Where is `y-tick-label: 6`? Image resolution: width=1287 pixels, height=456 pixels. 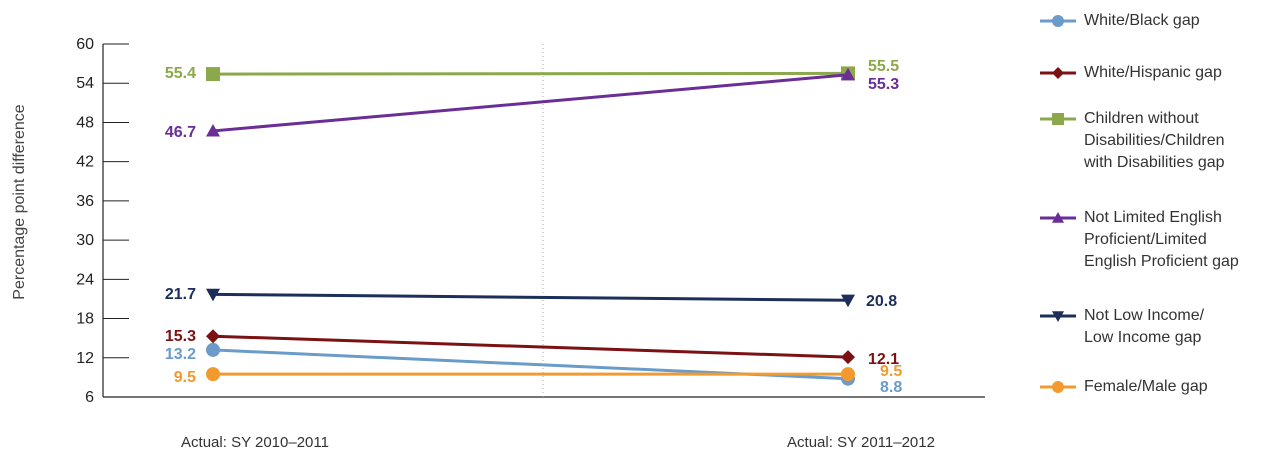
y-tick-label: 6 is located at coordinates (89, 397).